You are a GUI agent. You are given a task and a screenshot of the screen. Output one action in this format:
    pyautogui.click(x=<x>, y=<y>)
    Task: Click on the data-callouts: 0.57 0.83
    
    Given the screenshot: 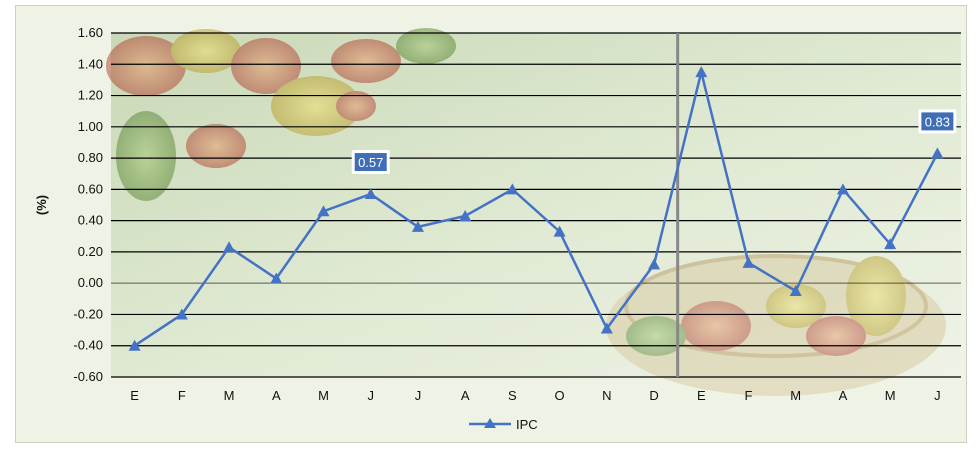 What is the action you would take?
    pyautogui.click(x=654, y=142)
    